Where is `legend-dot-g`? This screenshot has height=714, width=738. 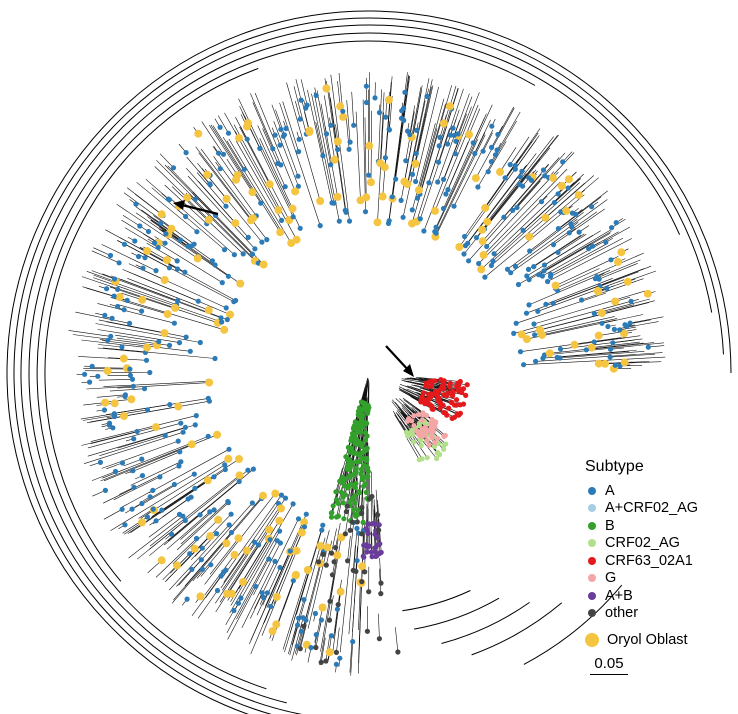
legend-dot-g is located at coordinates (592, 578).